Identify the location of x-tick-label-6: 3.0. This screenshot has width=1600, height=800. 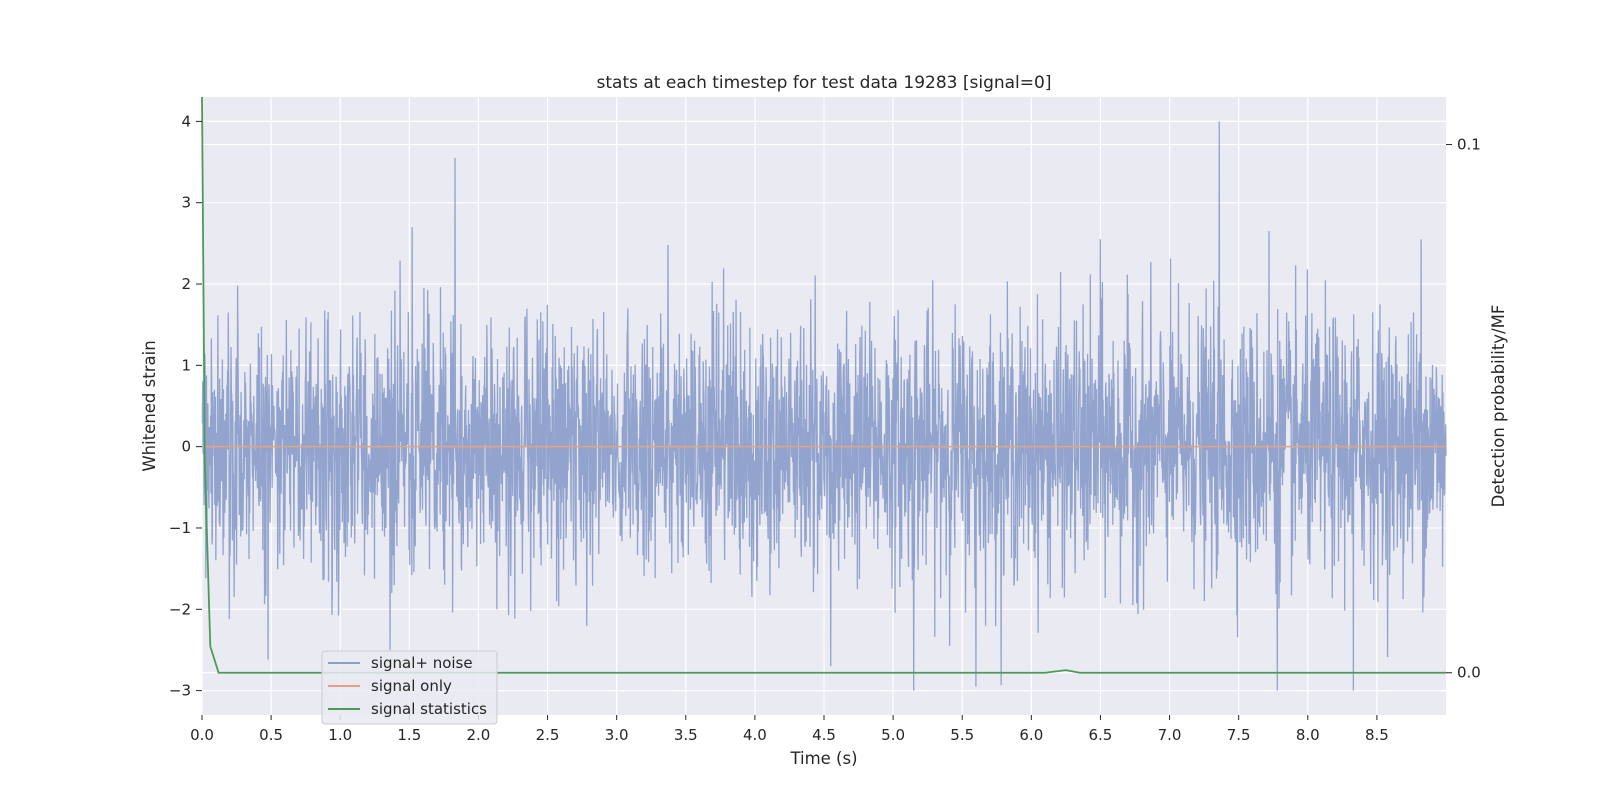
(617, 735).